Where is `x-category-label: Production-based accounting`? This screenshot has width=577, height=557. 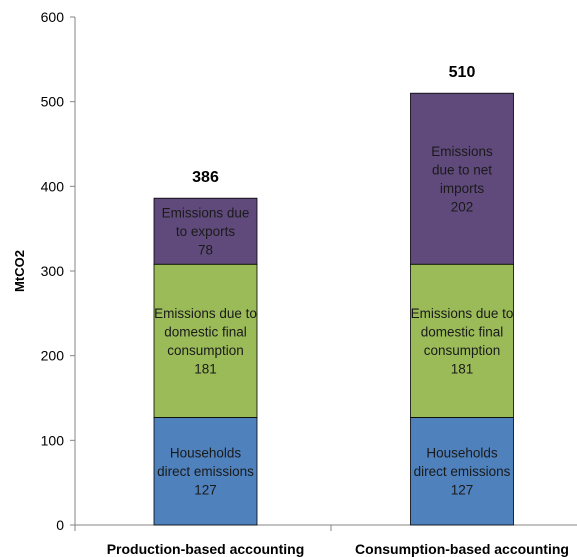 x-category-label: Production-based accounting is located at coordinates (206, 549).